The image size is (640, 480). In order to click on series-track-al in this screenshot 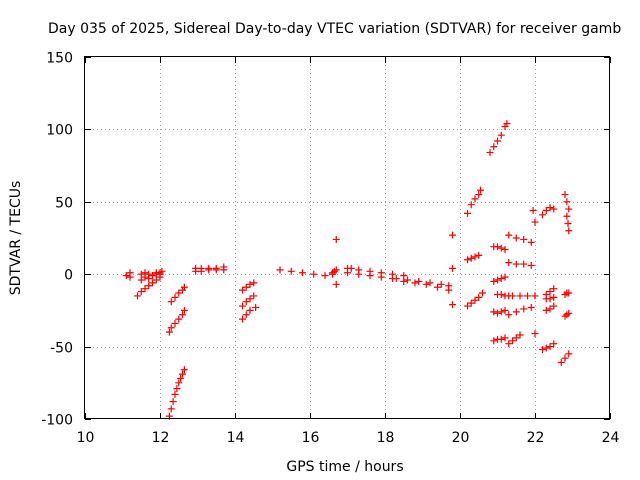, I will do `click(534, 216)`.